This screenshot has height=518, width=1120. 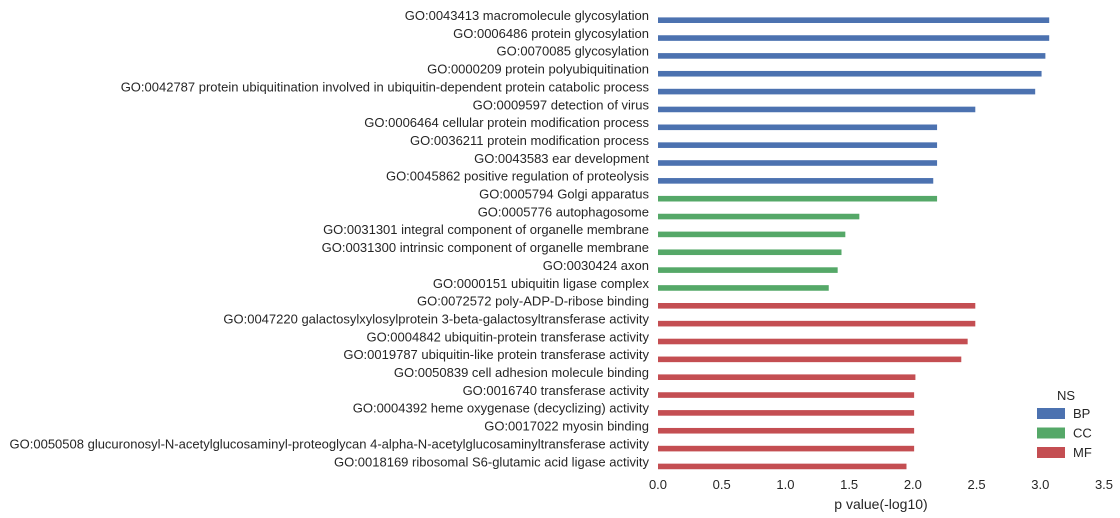 I want to click on x-tick-label: 2.0, so click(x=913, y=484).